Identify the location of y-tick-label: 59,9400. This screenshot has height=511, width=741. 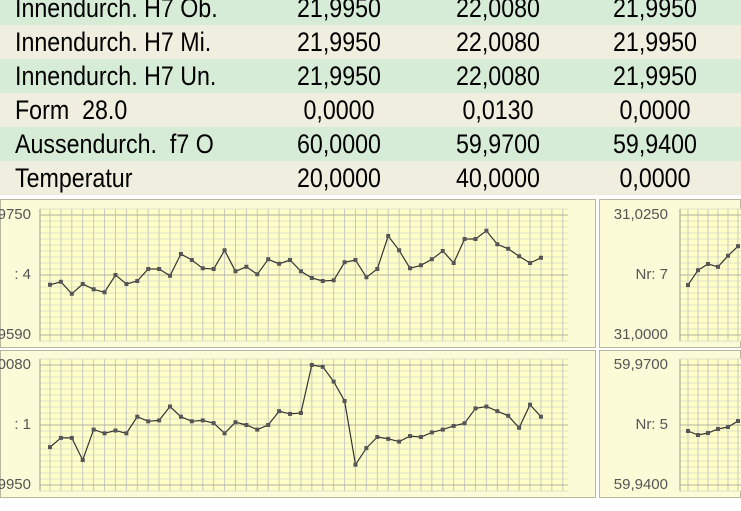
(641, 484).